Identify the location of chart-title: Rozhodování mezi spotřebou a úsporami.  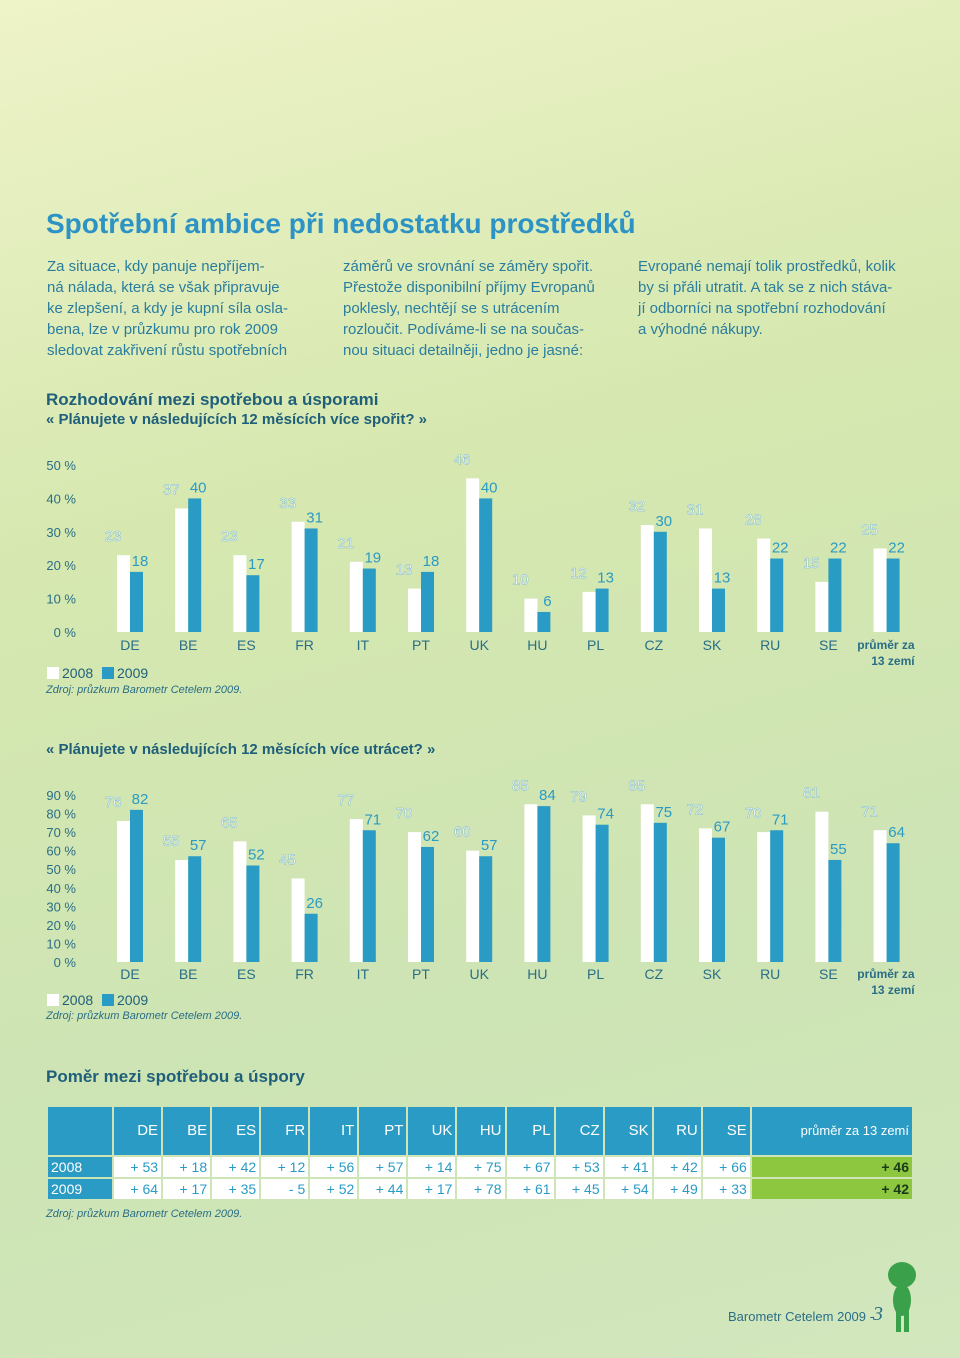
(212, 399).